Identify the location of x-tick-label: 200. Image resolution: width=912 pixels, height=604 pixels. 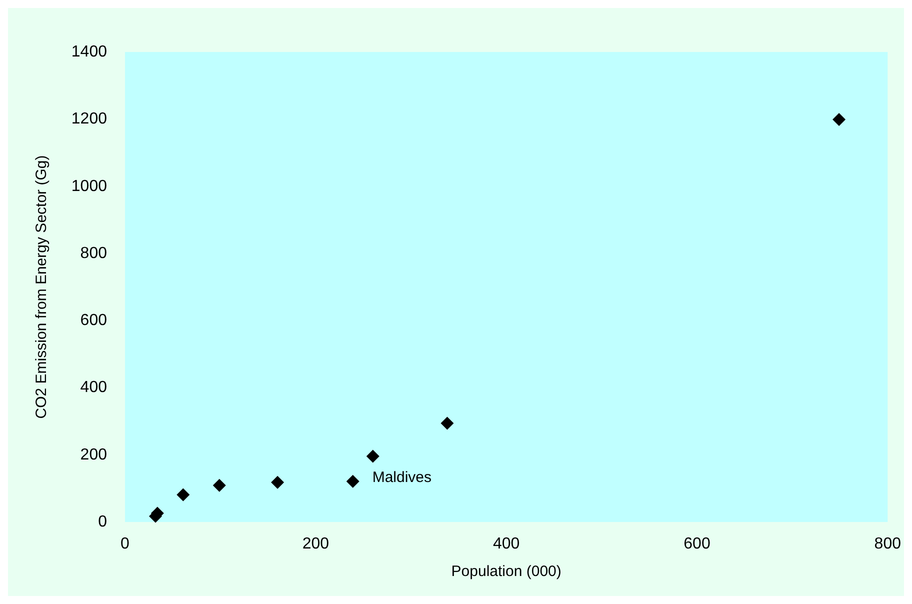
(316, 544).